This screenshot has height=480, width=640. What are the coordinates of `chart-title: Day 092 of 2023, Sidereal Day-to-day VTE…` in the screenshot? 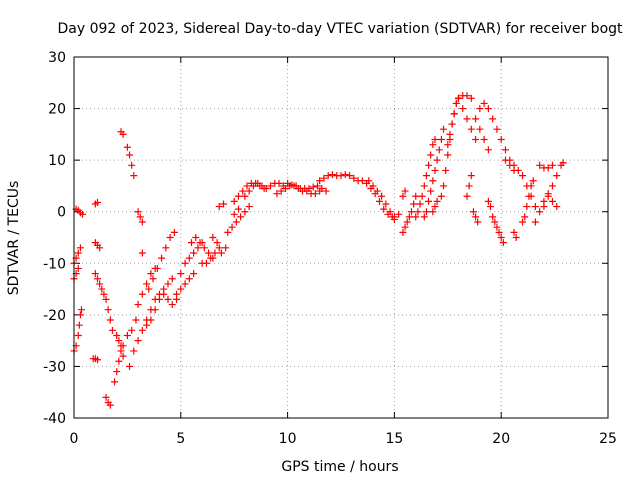 It's located at (340, 29).